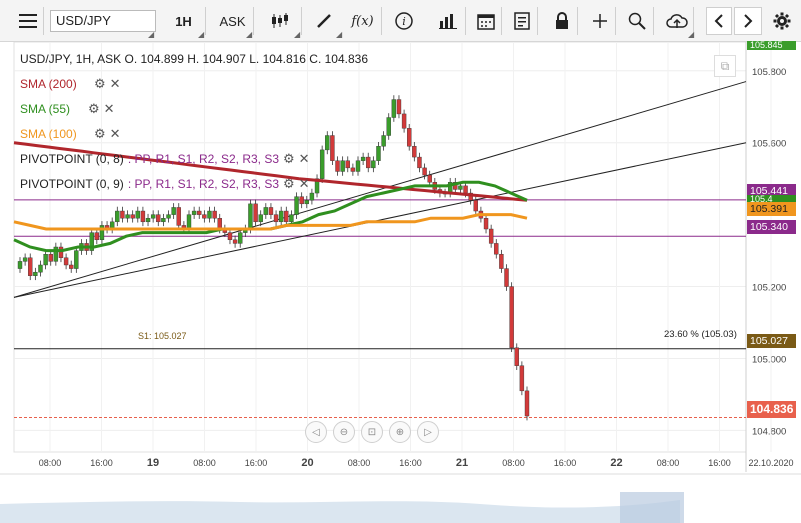 The width and height of the screenshot is (801, 523). I want to click on price-tag-pivot: 105.340, so click(771, 227).